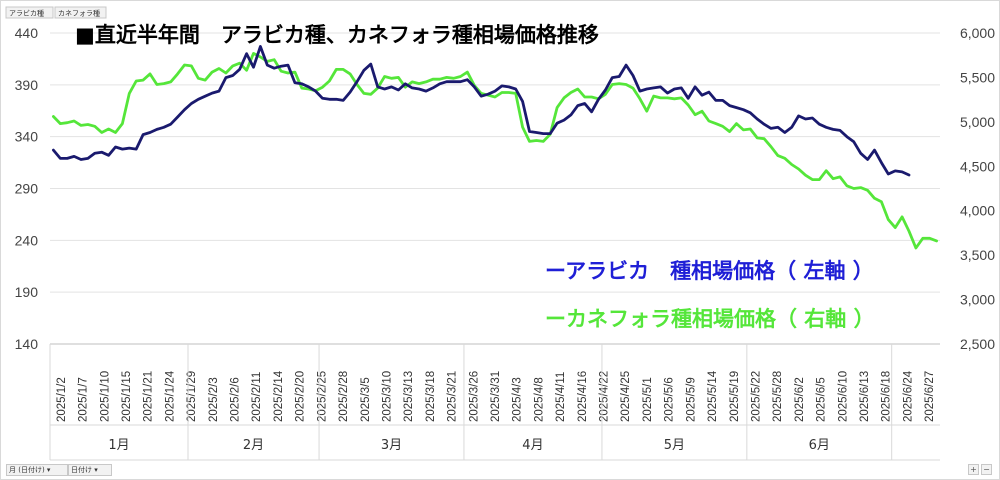 The width and height of the screenshot is (1000, 480). What do you see at coordinates (691, 399) in the screenshot?
I see `x-axis-date-label: 2025/5/9` at bounding box center [691, 399].